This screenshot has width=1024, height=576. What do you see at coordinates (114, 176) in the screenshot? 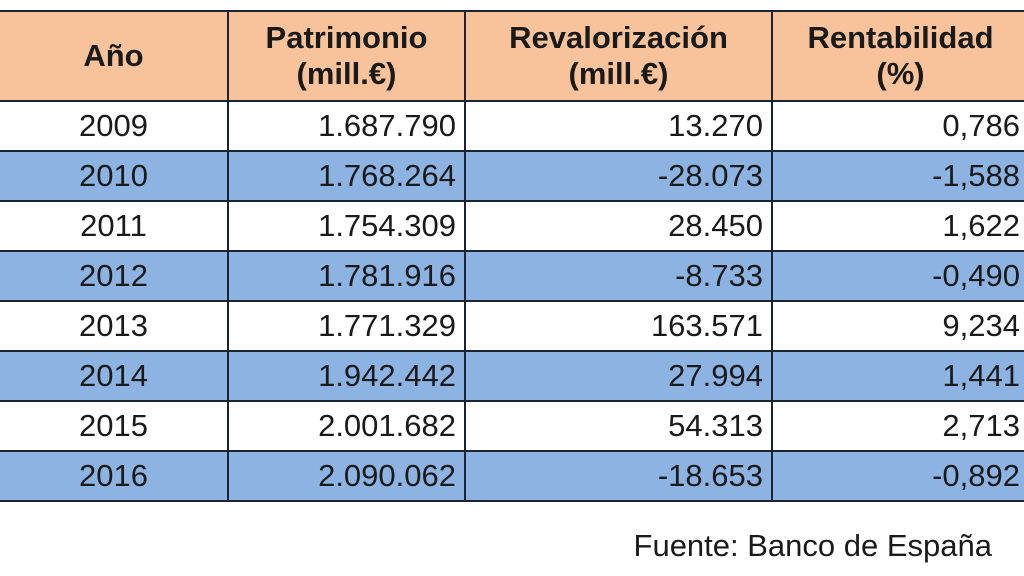
I see `cell-year: 2010` at bounding box center [114, 176].